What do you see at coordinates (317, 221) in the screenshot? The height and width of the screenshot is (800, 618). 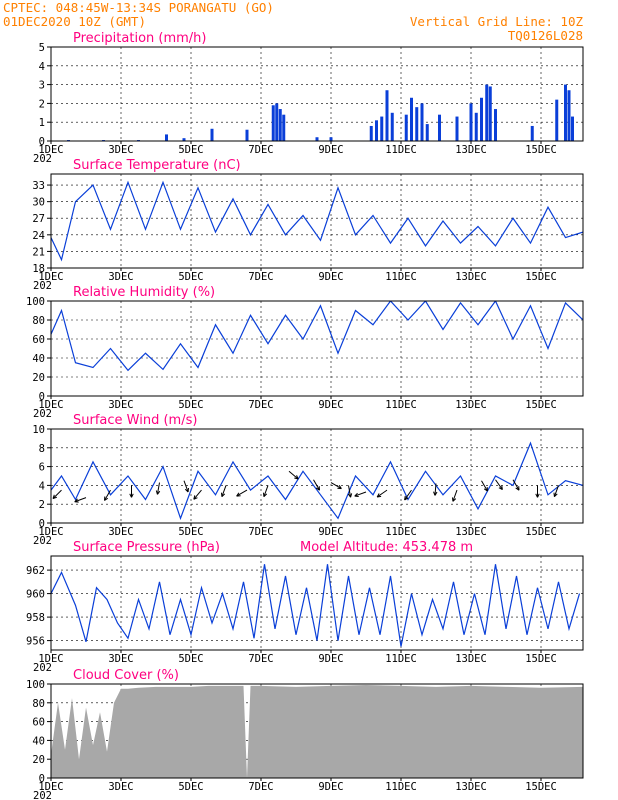 I see `temp-frame` at bounding box center [317, 221].